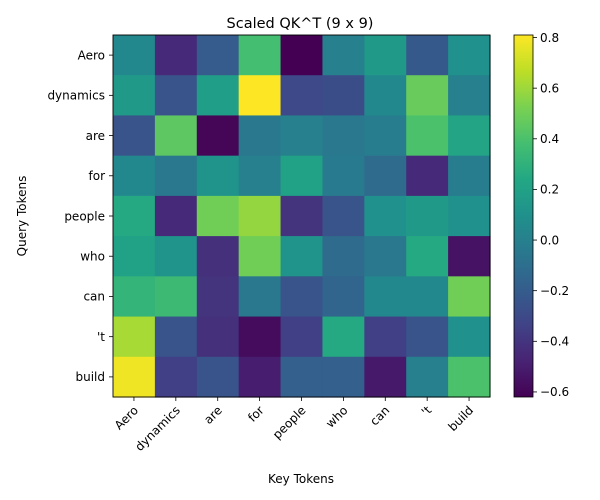  Describe the element at coordinates (300, 24) in the screenshot. I see `chart-title: Scaled QK^T (9 x 9)` at that location.